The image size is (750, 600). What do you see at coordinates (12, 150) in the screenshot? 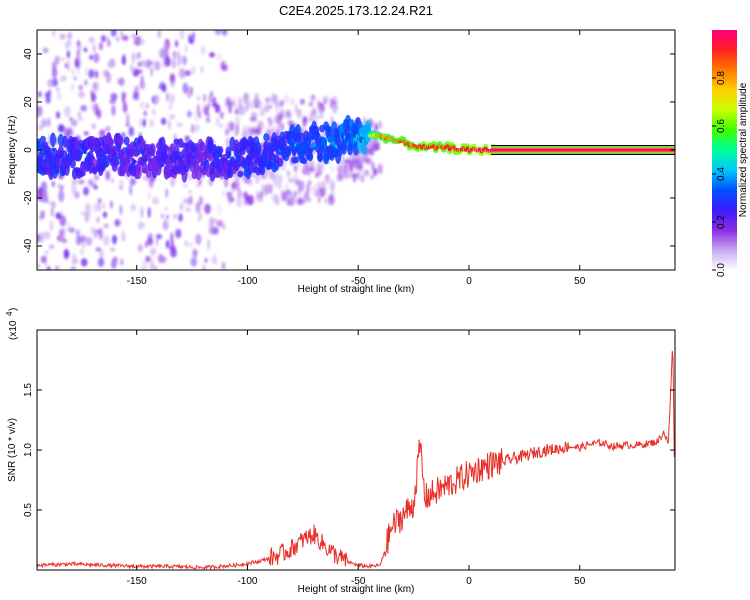
I see `spectrogram-y-label: Frequency (Hz)` at bounding box center [12, 150].